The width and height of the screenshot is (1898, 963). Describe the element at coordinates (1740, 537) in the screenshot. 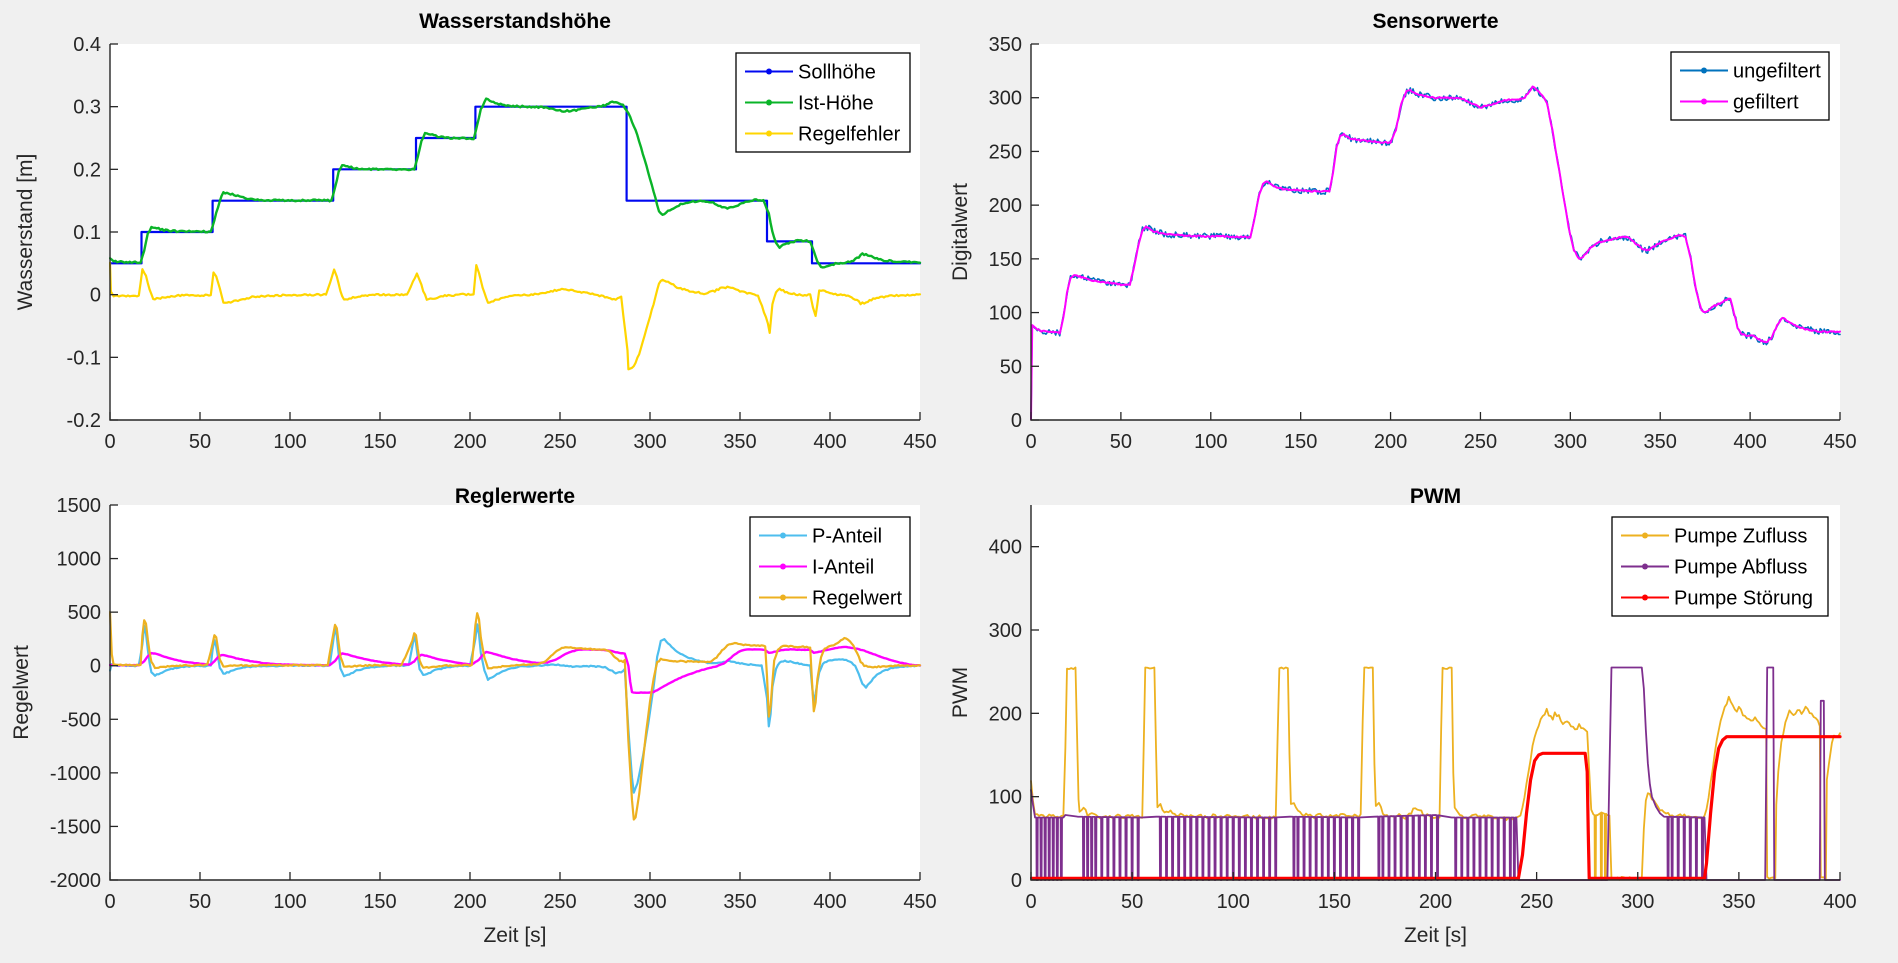

I see `legend-label-pumpe-zufluss: Pumpe Zufluss` at that location.